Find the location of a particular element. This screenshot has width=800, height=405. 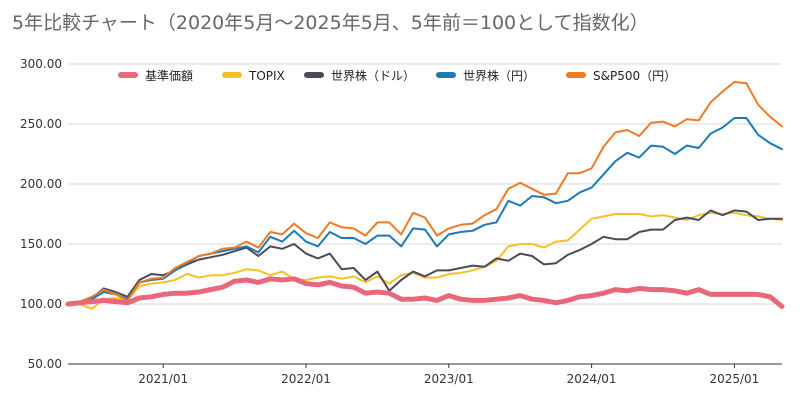

chart-title: 5年比較チャート（2020年5月〜2025年5月、5年前＝100として指数化） is located at coordinates (330, 23).